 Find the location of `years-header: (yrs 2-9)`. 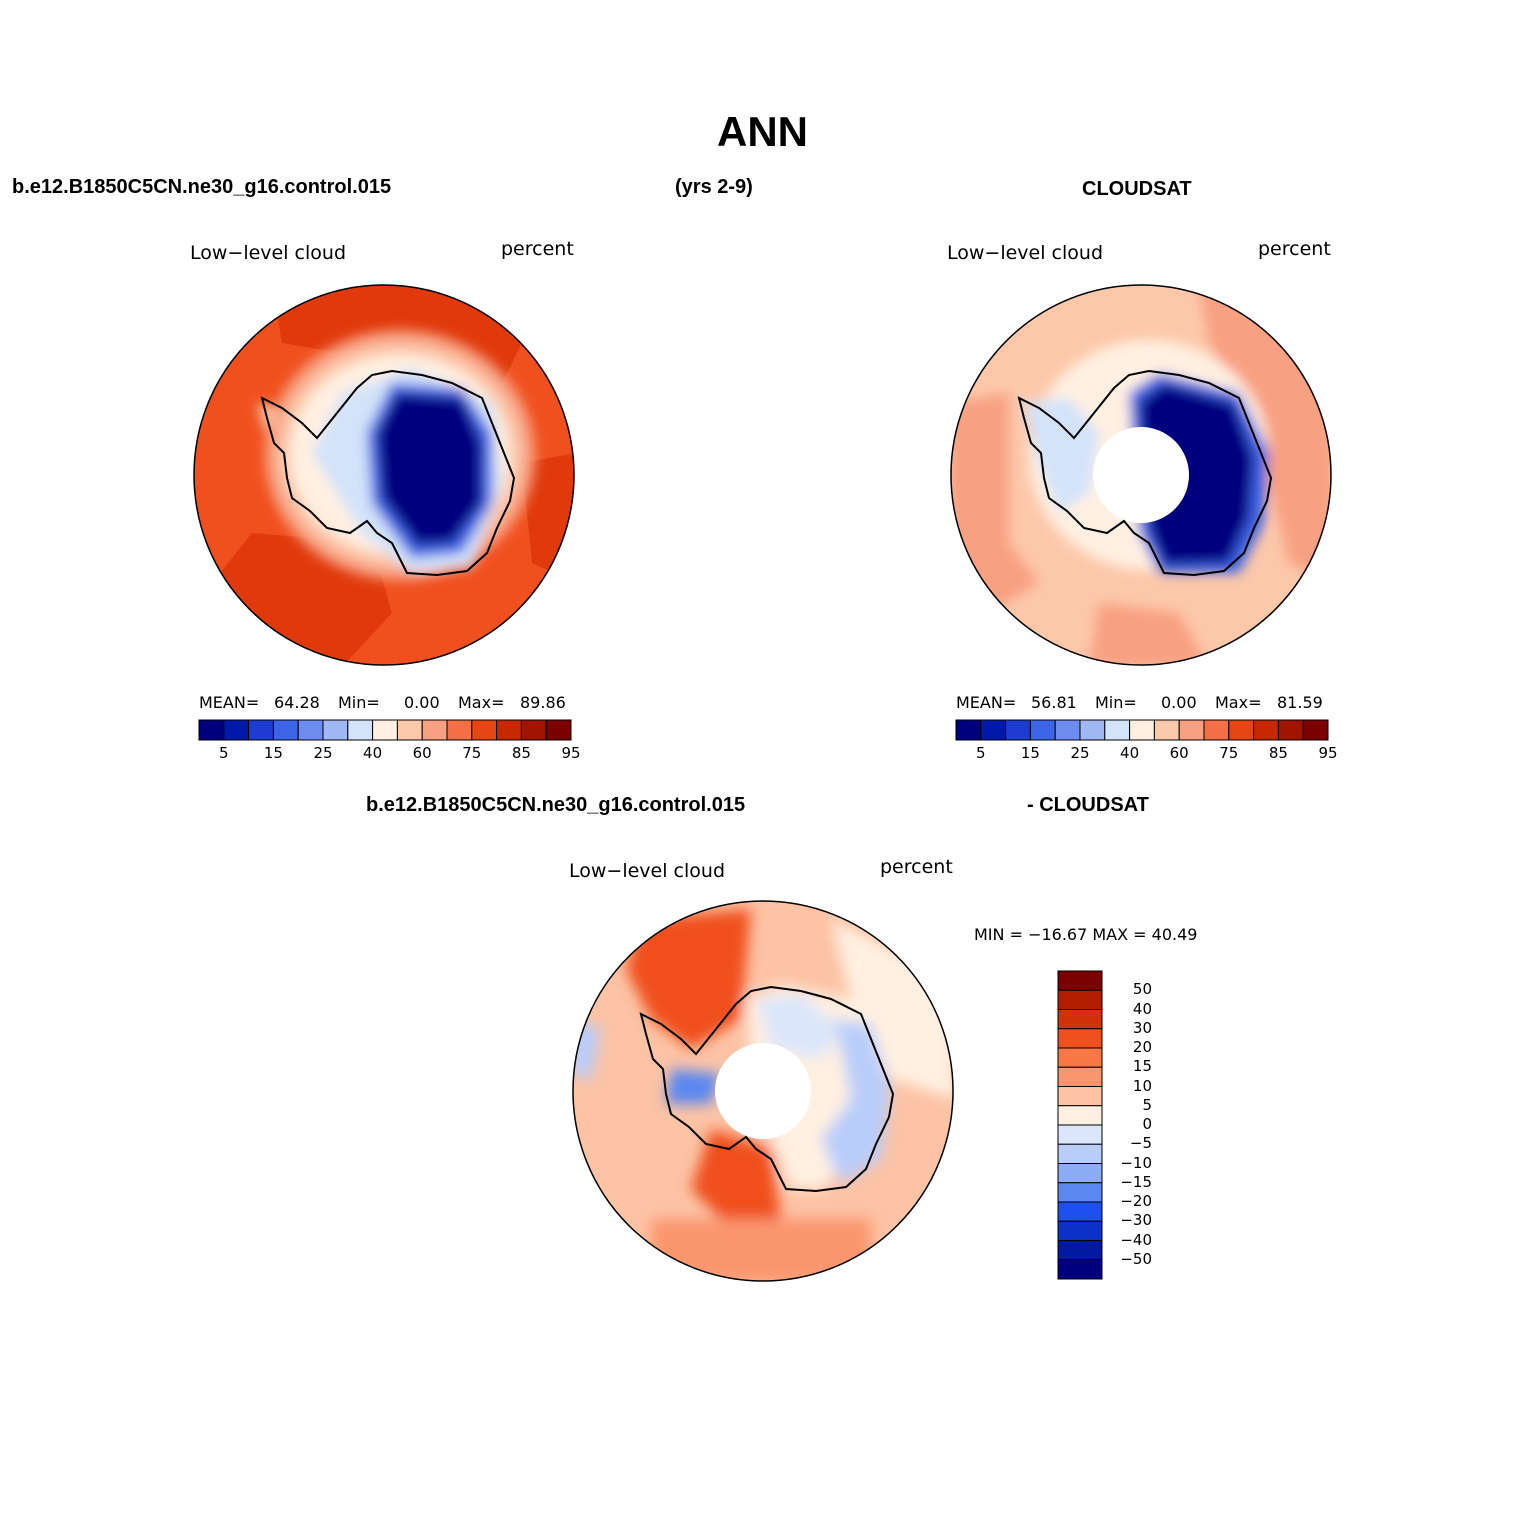

years-header: (yrs 2-9) is located at coordinates (714, 187).